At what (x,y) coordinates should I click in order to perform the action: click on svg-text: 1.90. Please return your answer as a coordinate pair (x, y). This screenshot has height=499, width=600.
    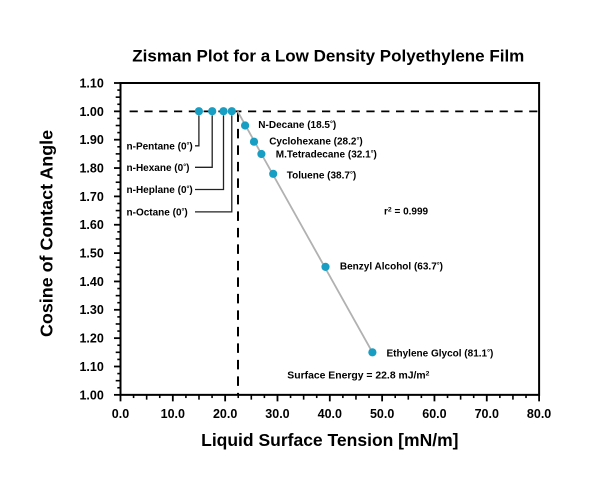
    Looking at the image, I should click on (91, 140).